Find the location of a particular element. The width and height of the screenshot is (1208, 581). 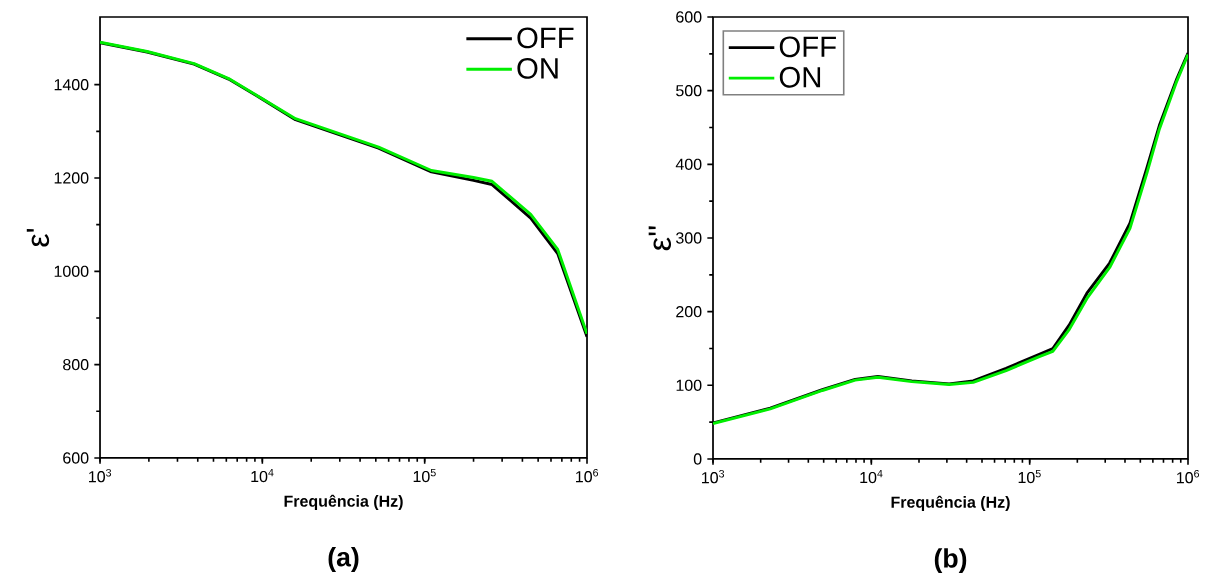

y-tick-label: 200 is located at coordinates (689, 312).